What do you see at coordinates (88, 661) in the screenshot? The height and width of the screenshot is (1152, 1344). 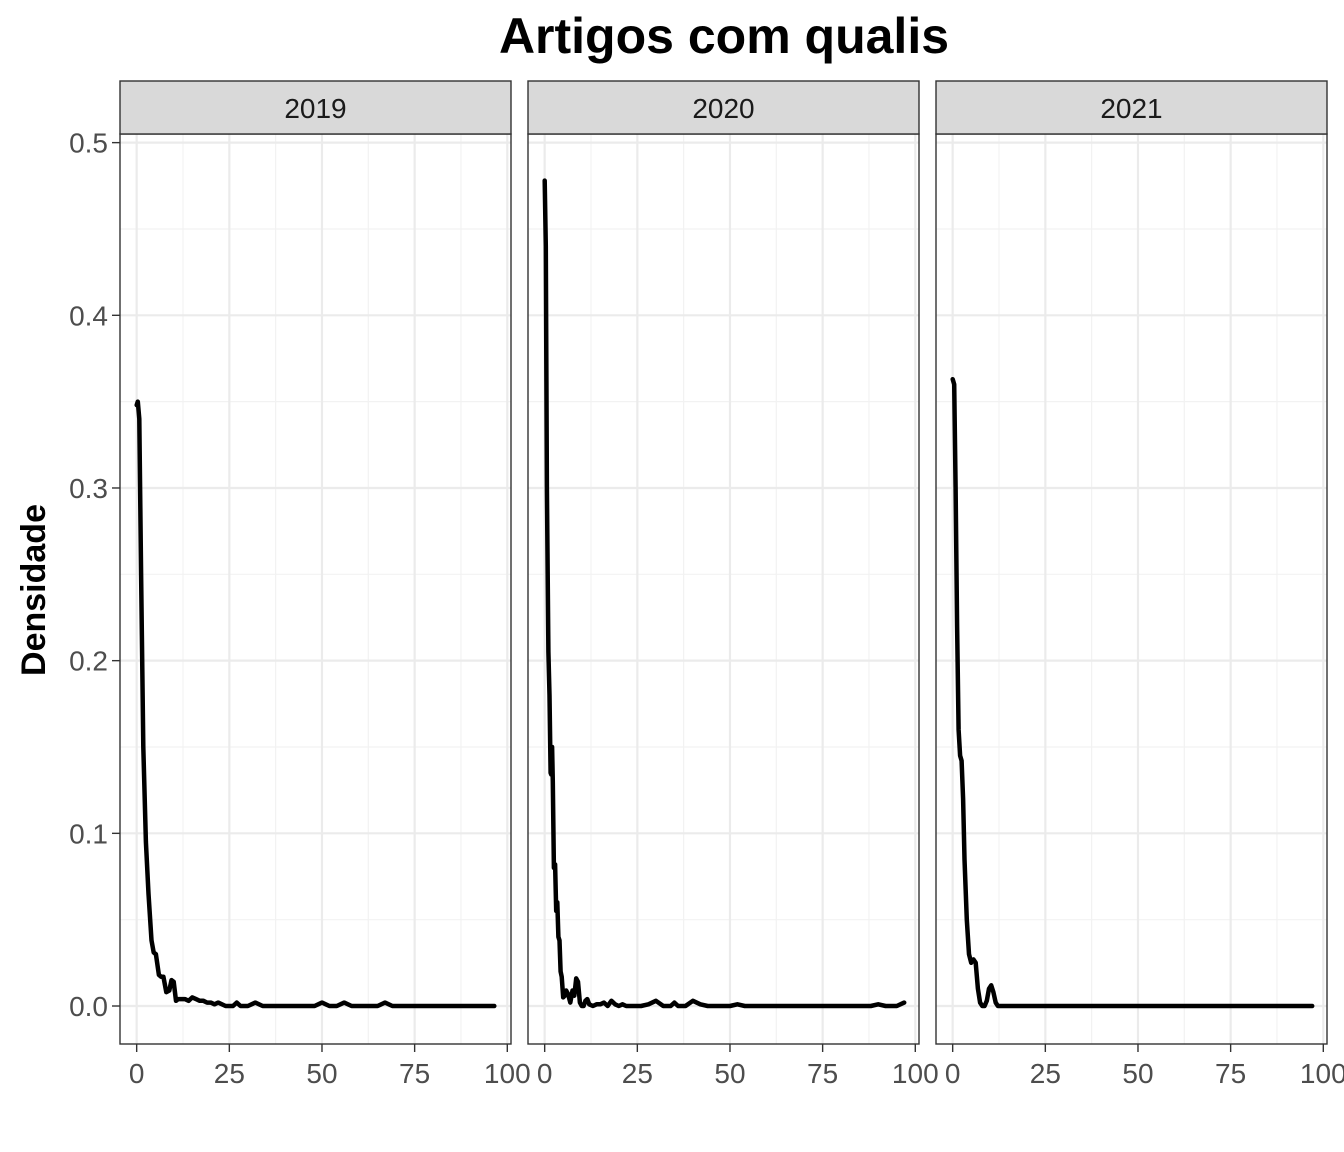 I see `y-tick-label: 0.2` at bounding box center [88, 661].